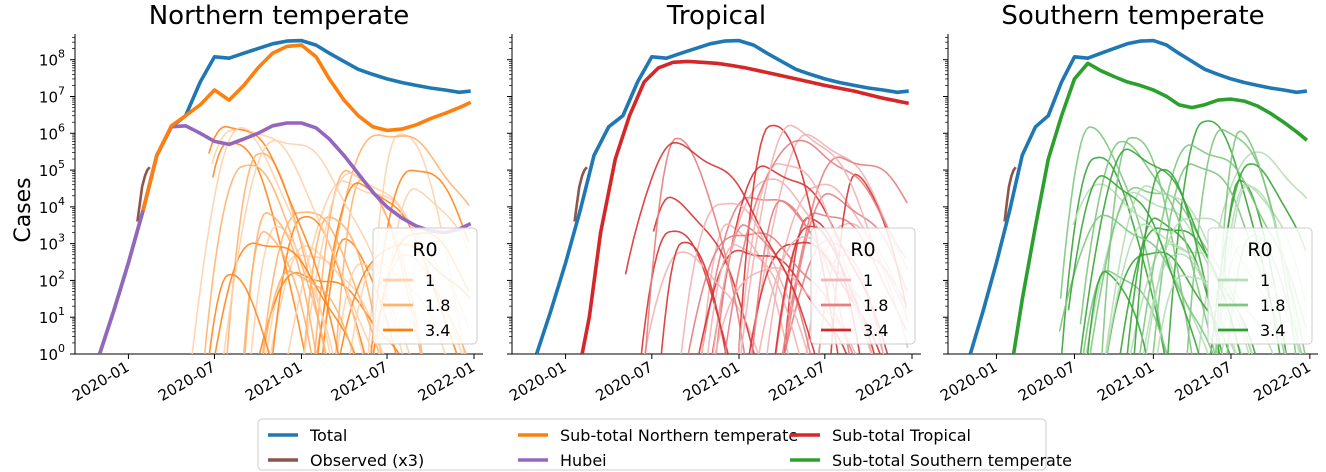  What do you see at coordinates (901, 435) in the screenshot?
I see `legend-label: Sub-total Tropical` at bounding box center [901, 435].